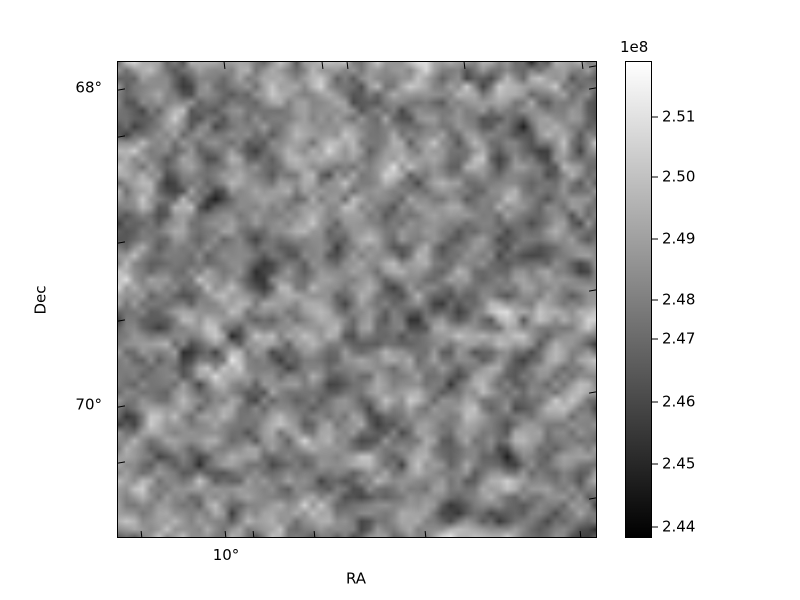 The image size is (800, 600). Describe the element at coordinates (679, 401) in the screenshot. I see `colorbar-ticklabel-2-46: 2.46` at that location.